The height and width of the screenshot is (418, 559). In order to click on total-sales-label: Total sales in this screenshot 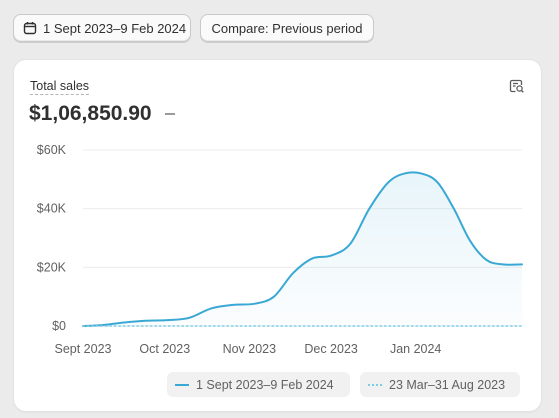, I will do `click(60, 87)`.